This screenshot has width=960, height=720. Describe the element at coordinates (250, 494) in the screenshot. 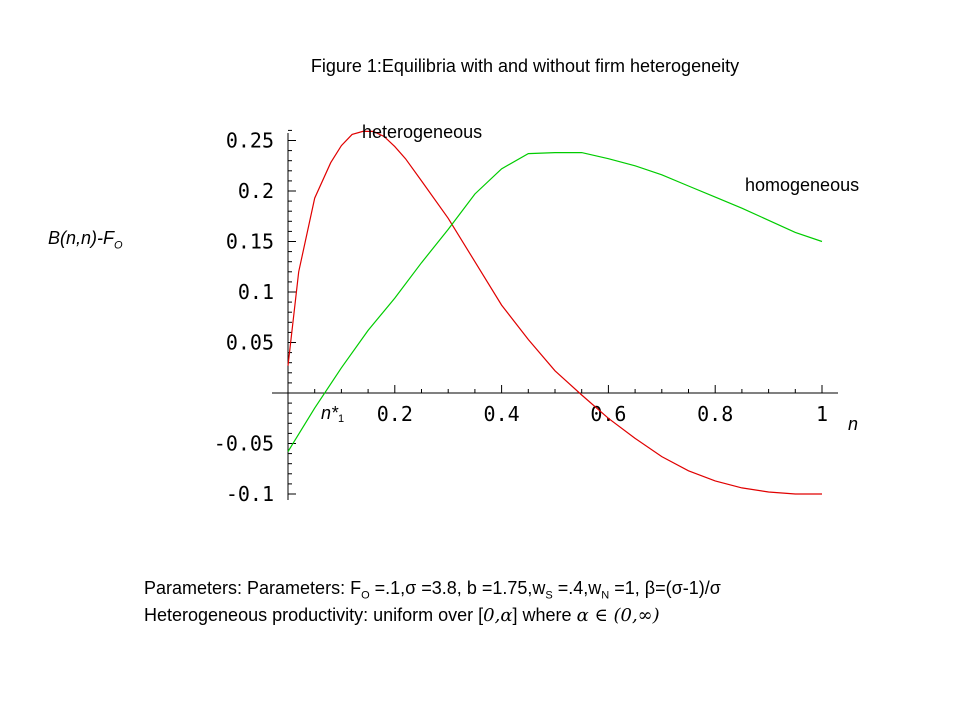

I see `y-tick-label: -0.1` at that location.